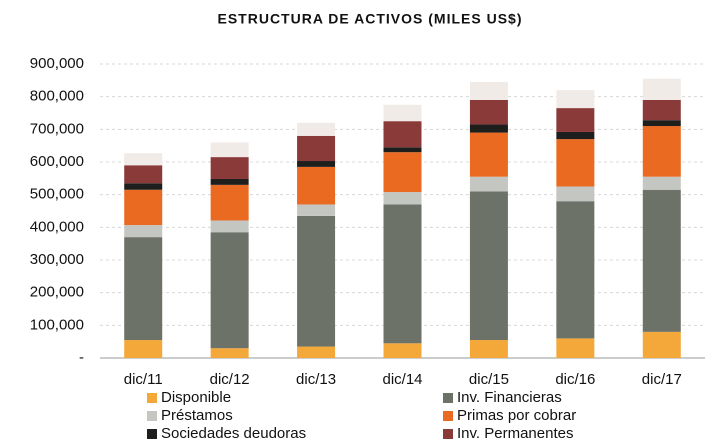 This screenshot has width=709, height=445. Describe the element at coordinates (509, 397) in the screenshot. I see `legend-label: Inv. Financieras` at that location.